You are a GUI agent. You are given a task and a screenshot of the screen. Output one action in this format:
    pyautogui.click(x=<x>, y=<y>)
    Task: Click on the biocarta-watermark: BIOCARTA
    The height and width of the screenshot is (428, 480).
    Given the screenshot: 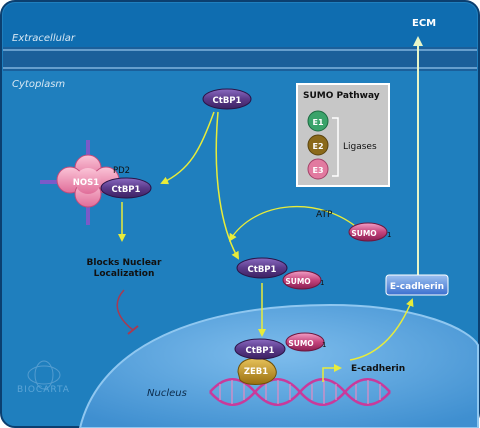 What is the action you would take?
    pyautogui.click(x=43, y=390)
    